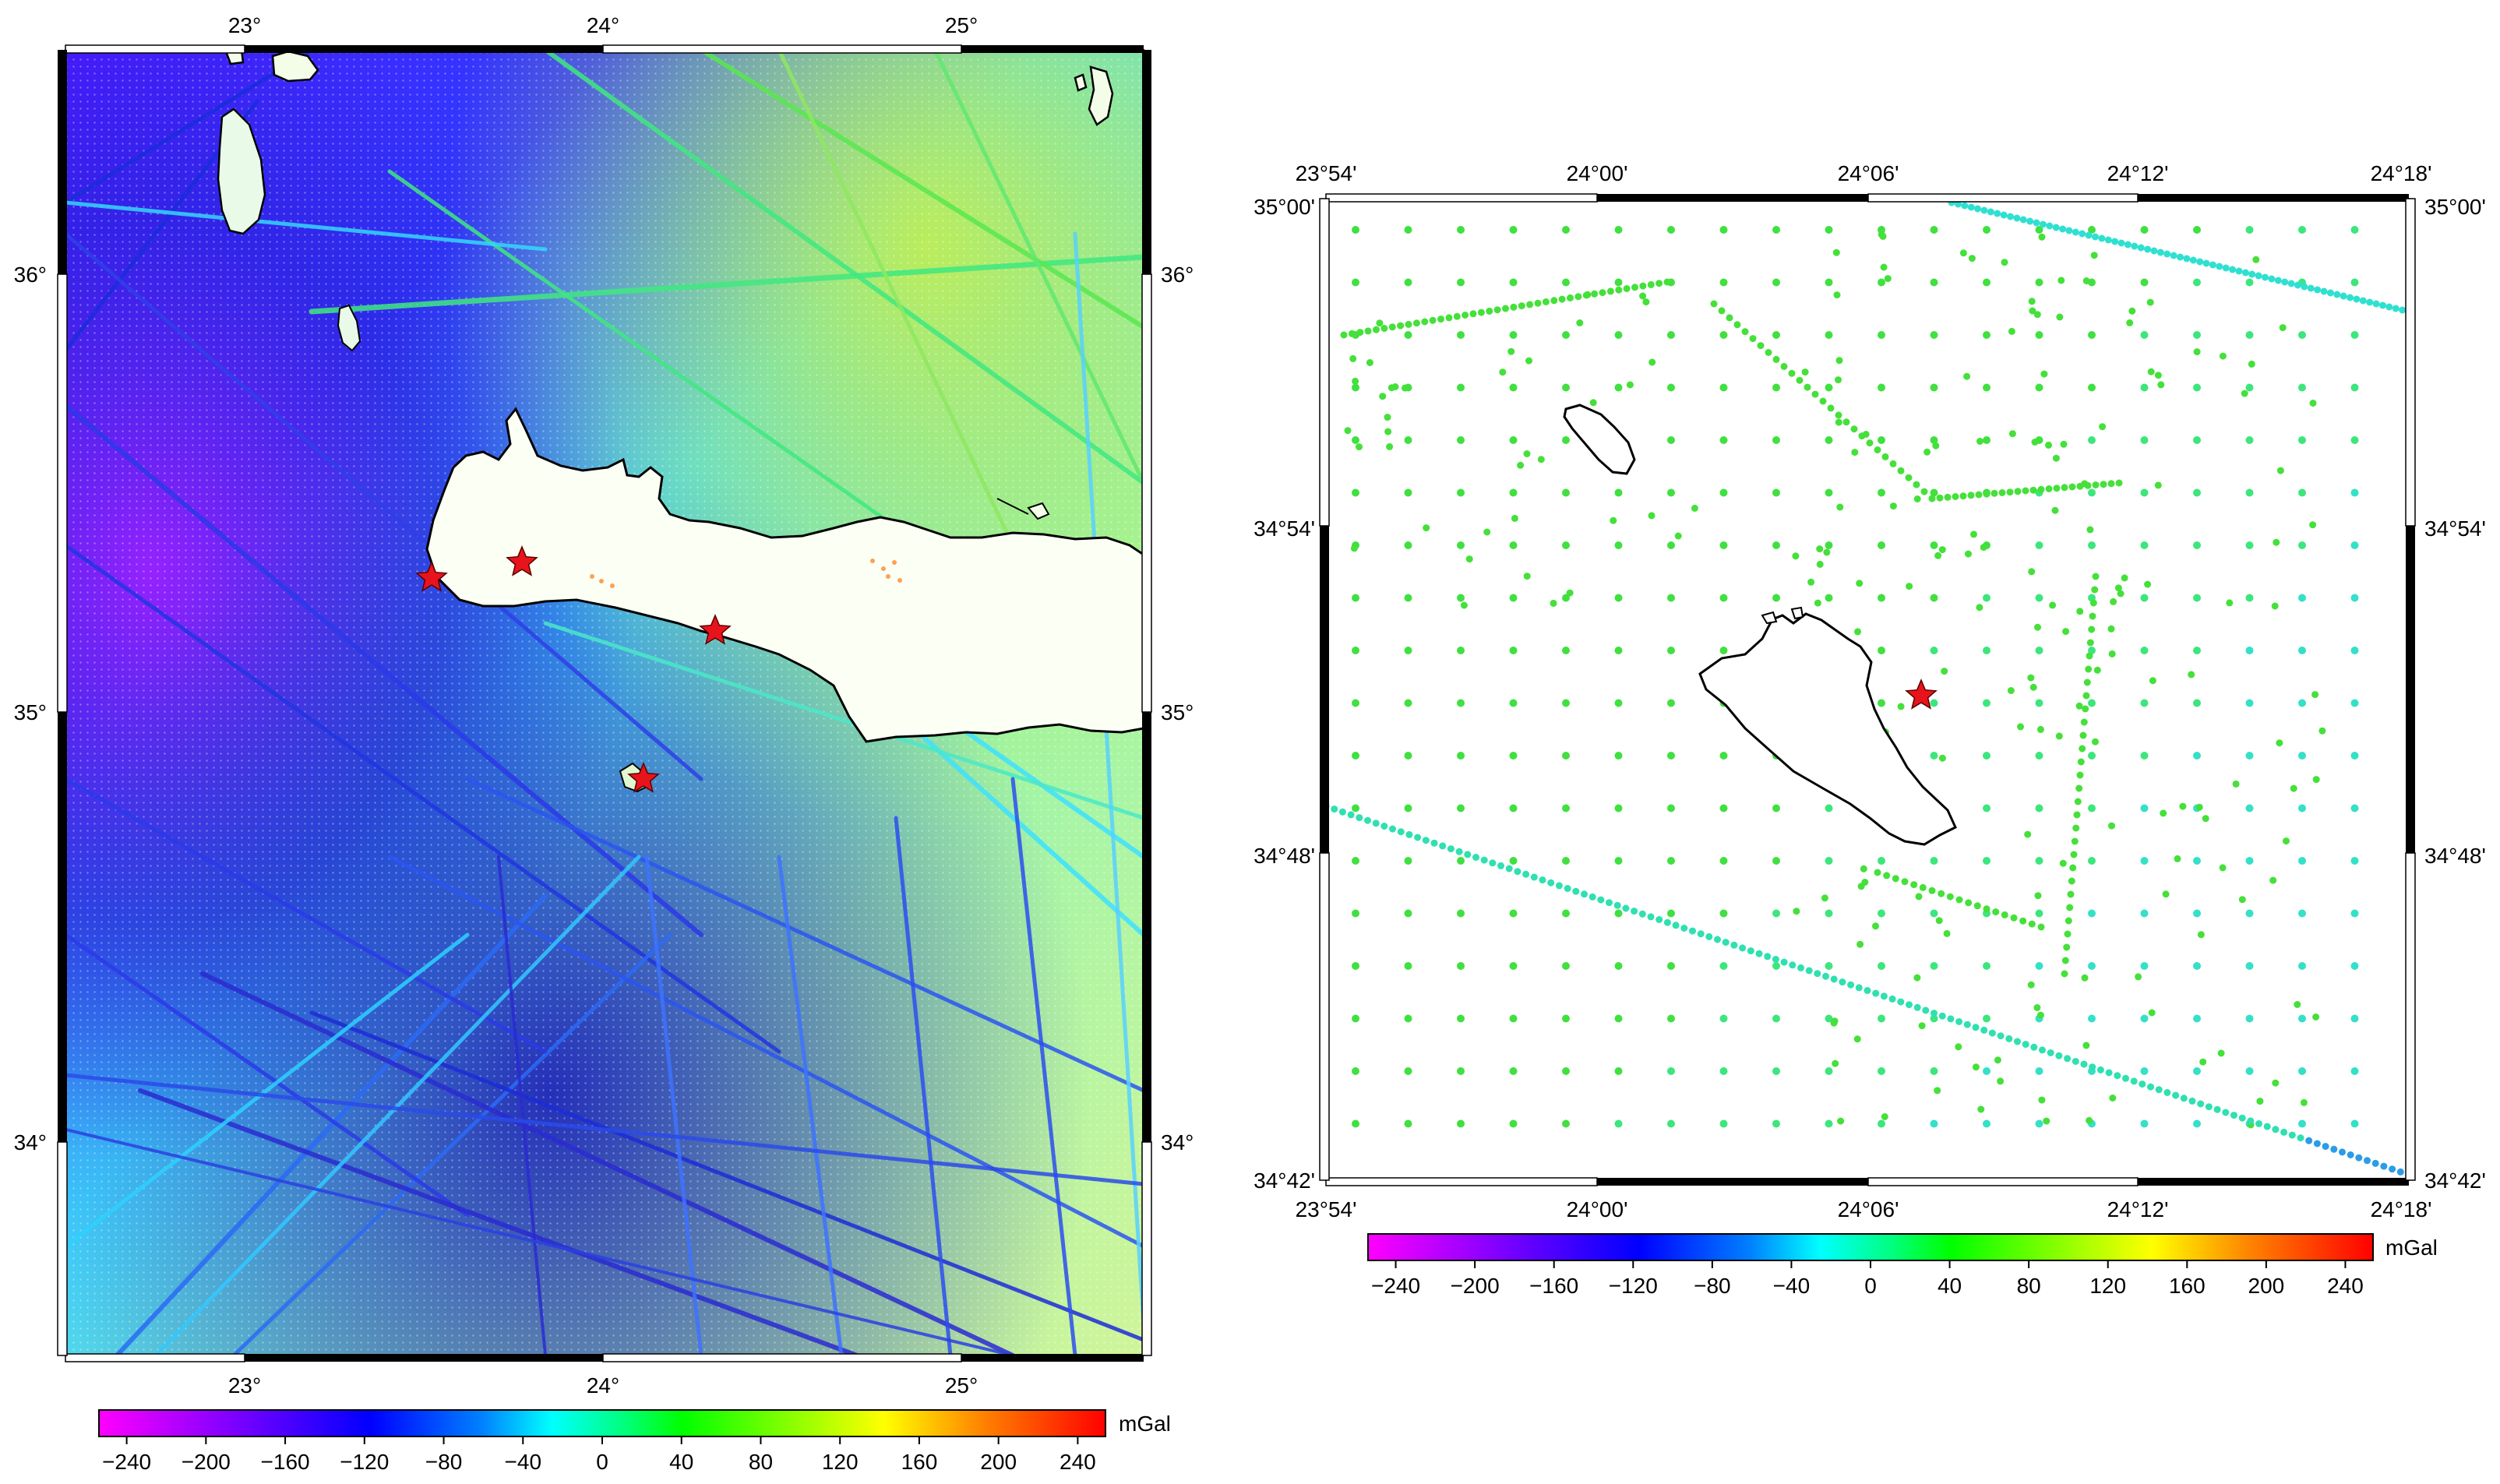  I want to click on right-map-lat-label: 34°54', so click(1285, 528).